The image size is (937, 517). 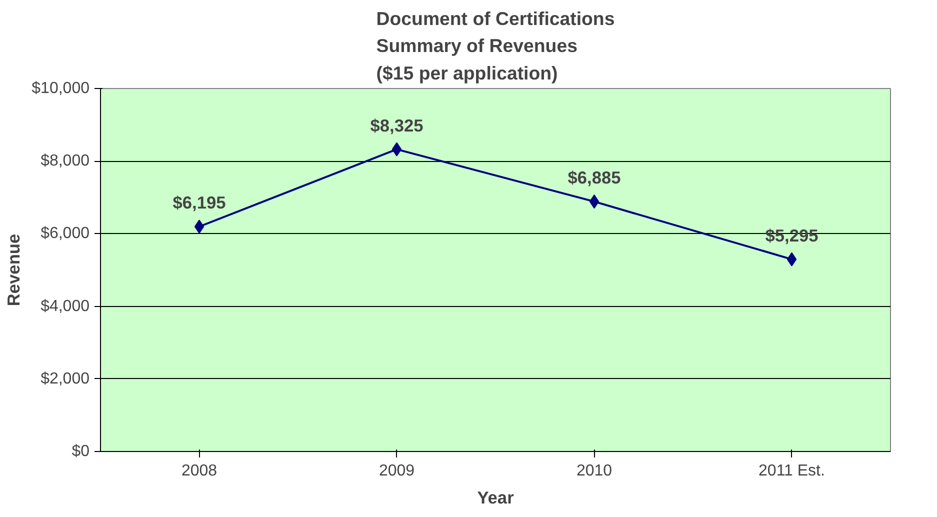 What do you see at coordinates (61, 88) in the screenshot?
I see `y-tick-label: $10,000` at bounding box center [61, 88].